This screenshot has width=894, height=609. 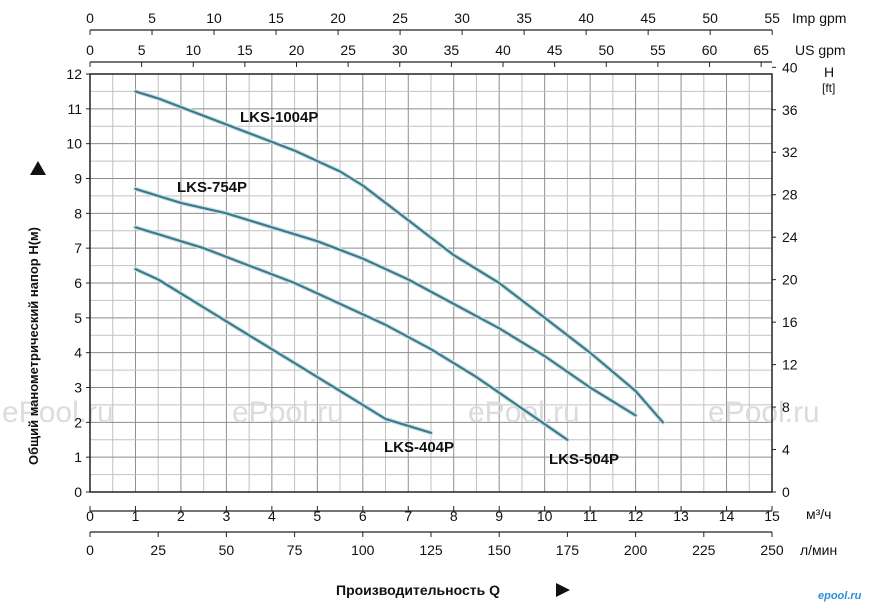 What do you see at coordinates (500, 550) in the screenshot?
I see `lpm-tick-label: 150` at bounding box center [500, 550].